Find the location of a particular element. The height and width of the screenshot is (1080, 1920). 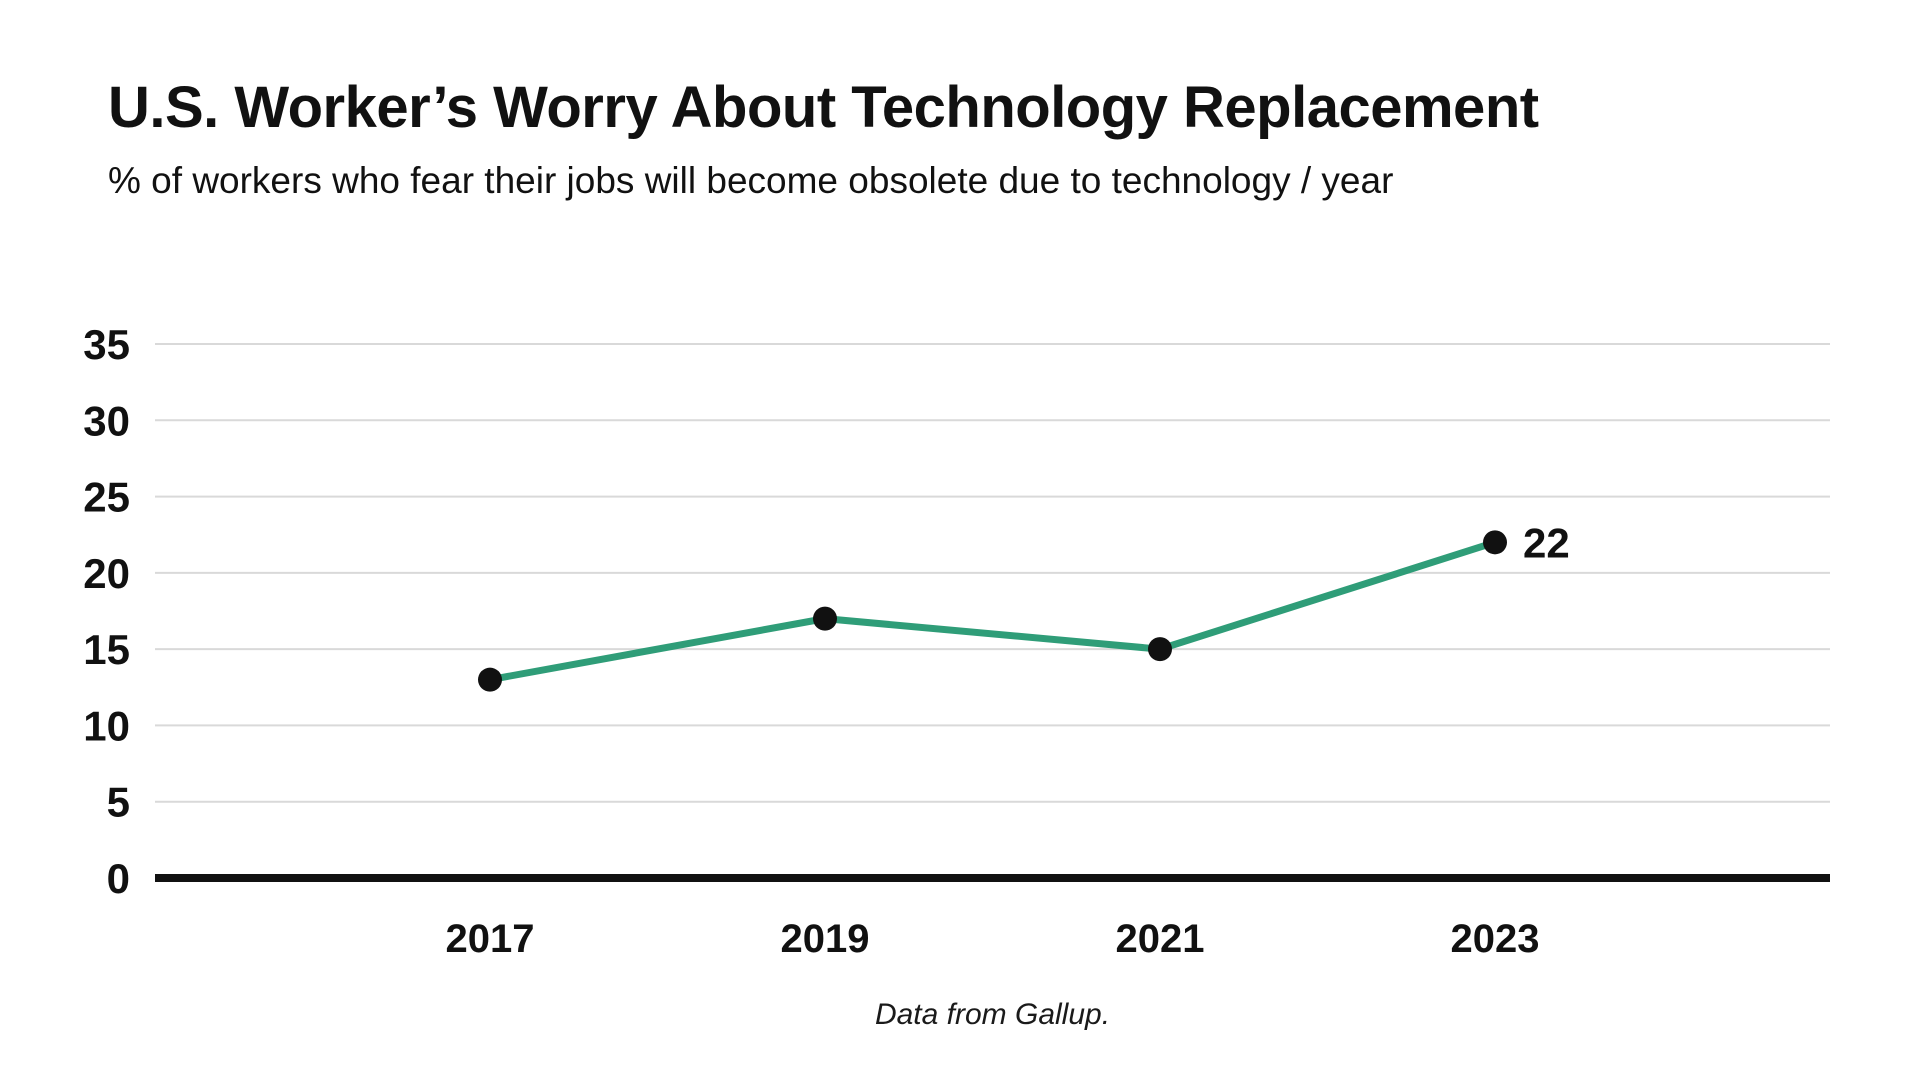

trend-line is located at coordinates (992, 611).